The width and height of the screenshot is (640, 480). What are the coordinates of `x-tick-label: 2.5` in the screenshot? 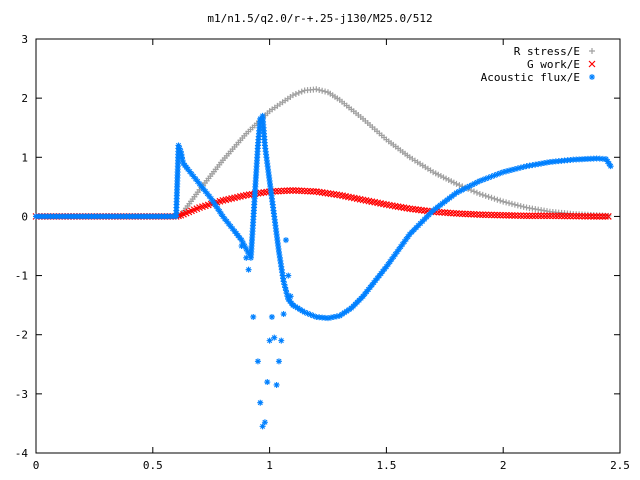 It's located at (620, 465).